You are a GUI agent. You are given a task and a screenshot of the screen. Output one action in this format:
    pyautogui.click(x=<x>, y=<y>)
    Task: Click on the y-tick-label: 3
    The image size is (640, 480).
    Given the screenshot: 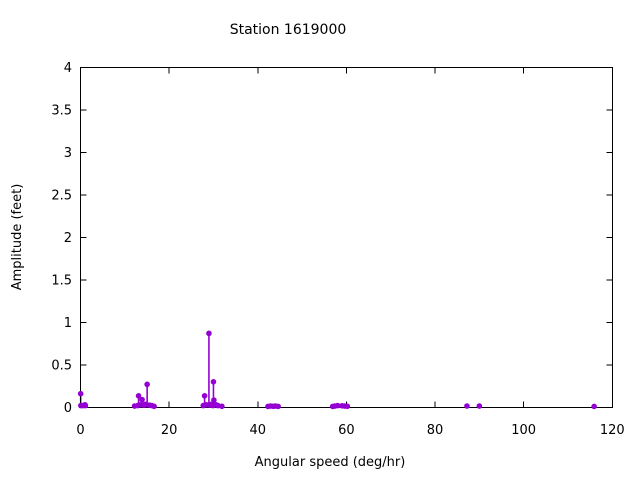 What is the action you would take?
    pyautogui.click(x=68, y=153)
    